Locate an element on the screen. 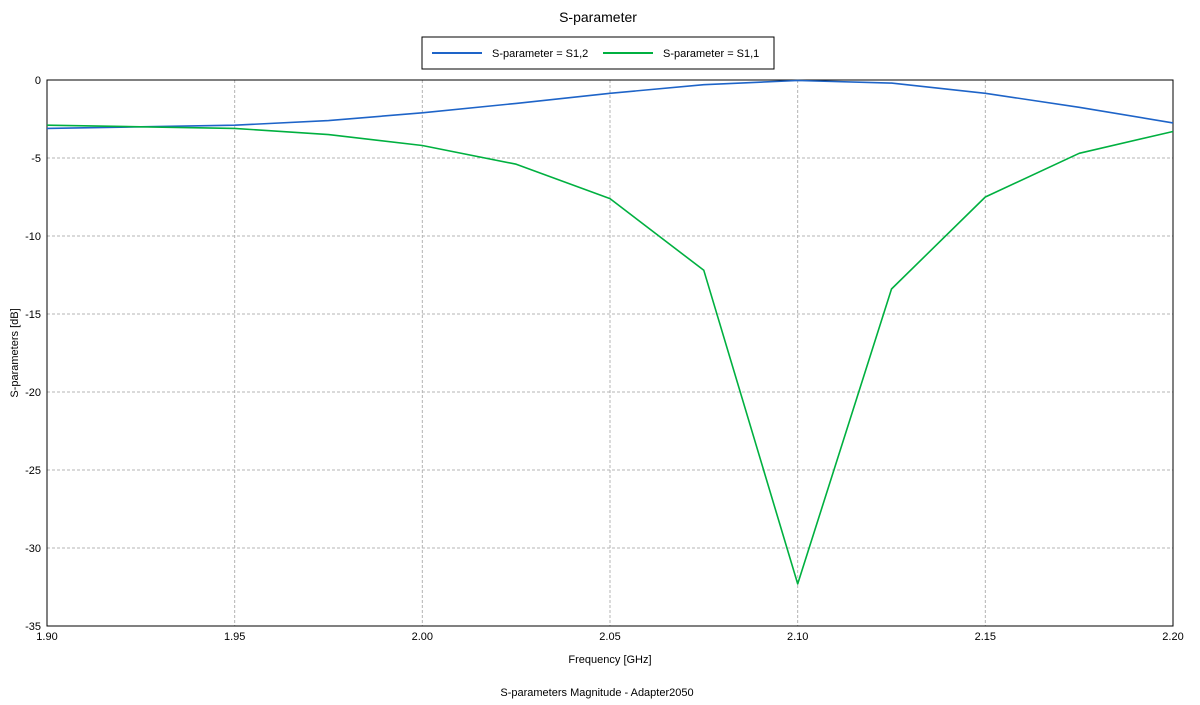  y-tick-label: 0 is located at coordinates (38, 81).